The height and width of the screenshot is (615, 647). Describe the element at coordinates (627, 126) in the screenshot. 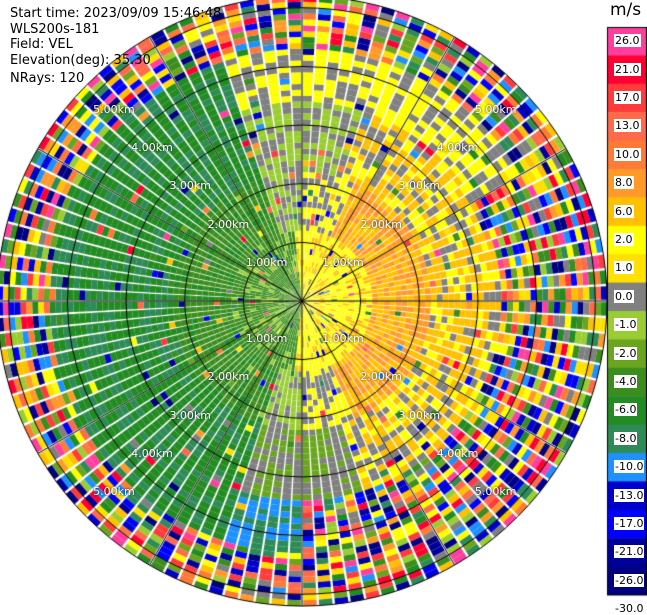

I see `colorbar-tick-label: 13.0` at that location.